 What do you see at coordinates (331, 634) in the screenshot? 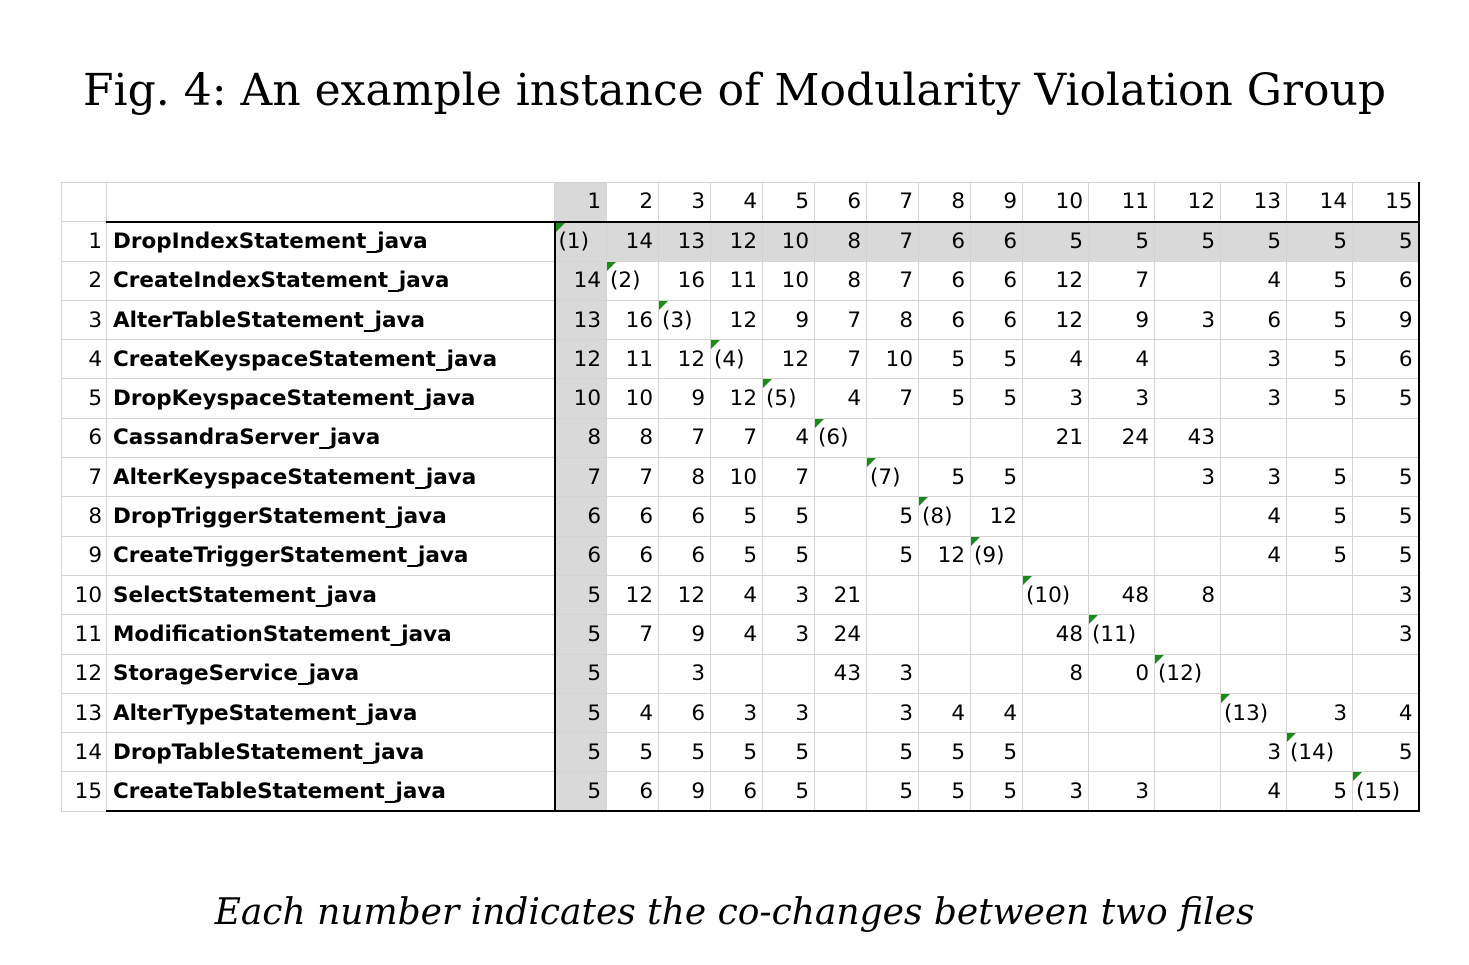
I see `file-name: ModificationStatement_java` at bounding box center [331, 634].